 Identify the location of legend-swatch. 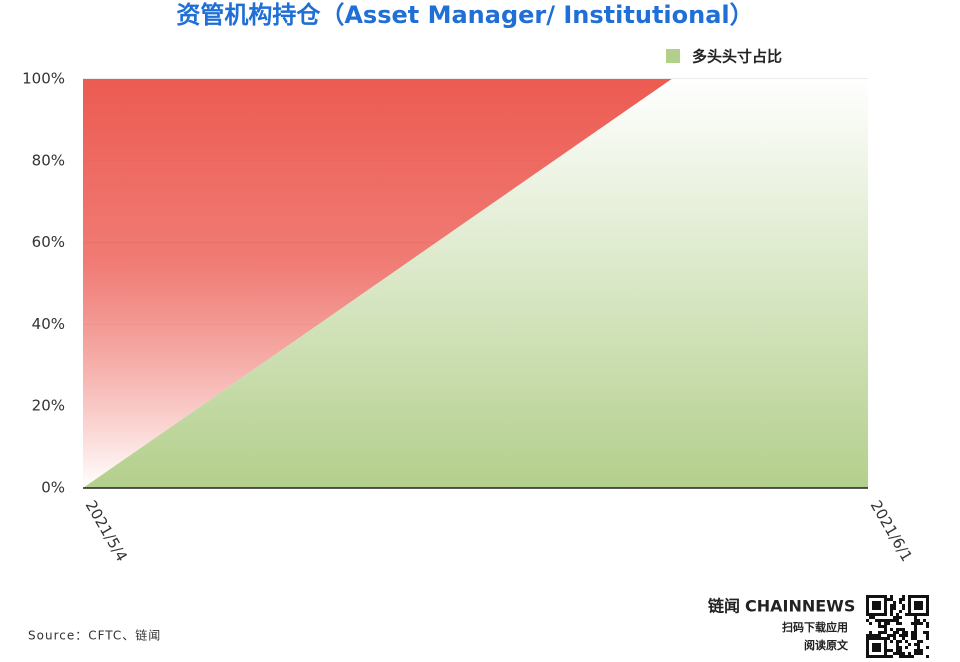
(673, 56).